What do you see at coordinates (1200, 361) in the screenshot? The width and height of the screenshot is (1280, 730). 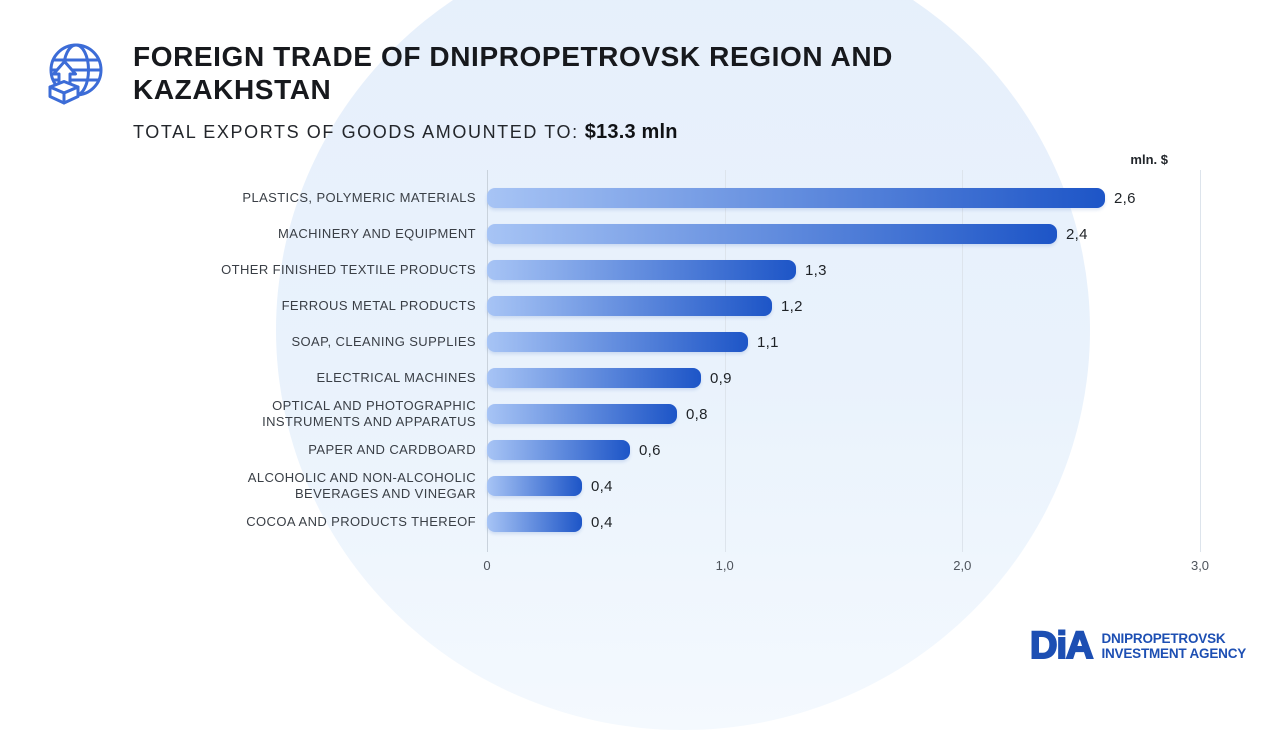 I see `gridline-3,0` at bounding box center [1200, 361].